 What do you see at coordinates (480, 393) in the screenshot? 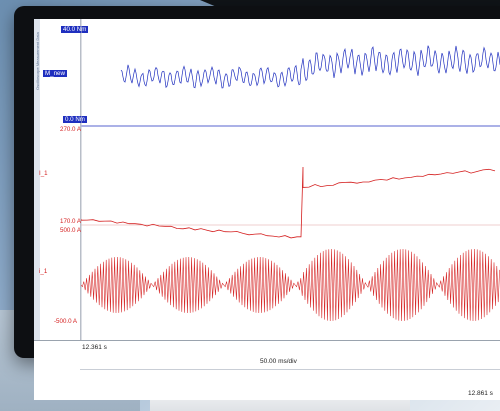
I see `time-end-label: 12.861 s` at bounding box center [480, 393].